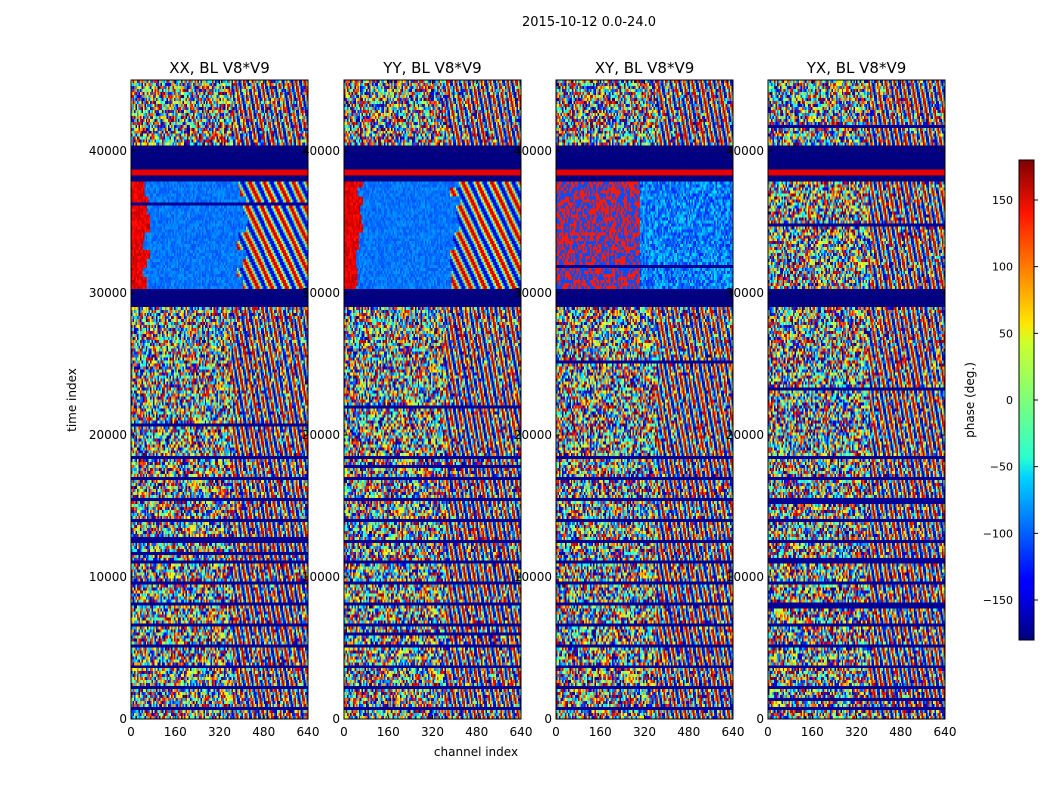  What do you see at coordinates (1001, 467) in the screenshot?
I see `colorbar-tick-label: −50` at bounding box center [1001, 467].